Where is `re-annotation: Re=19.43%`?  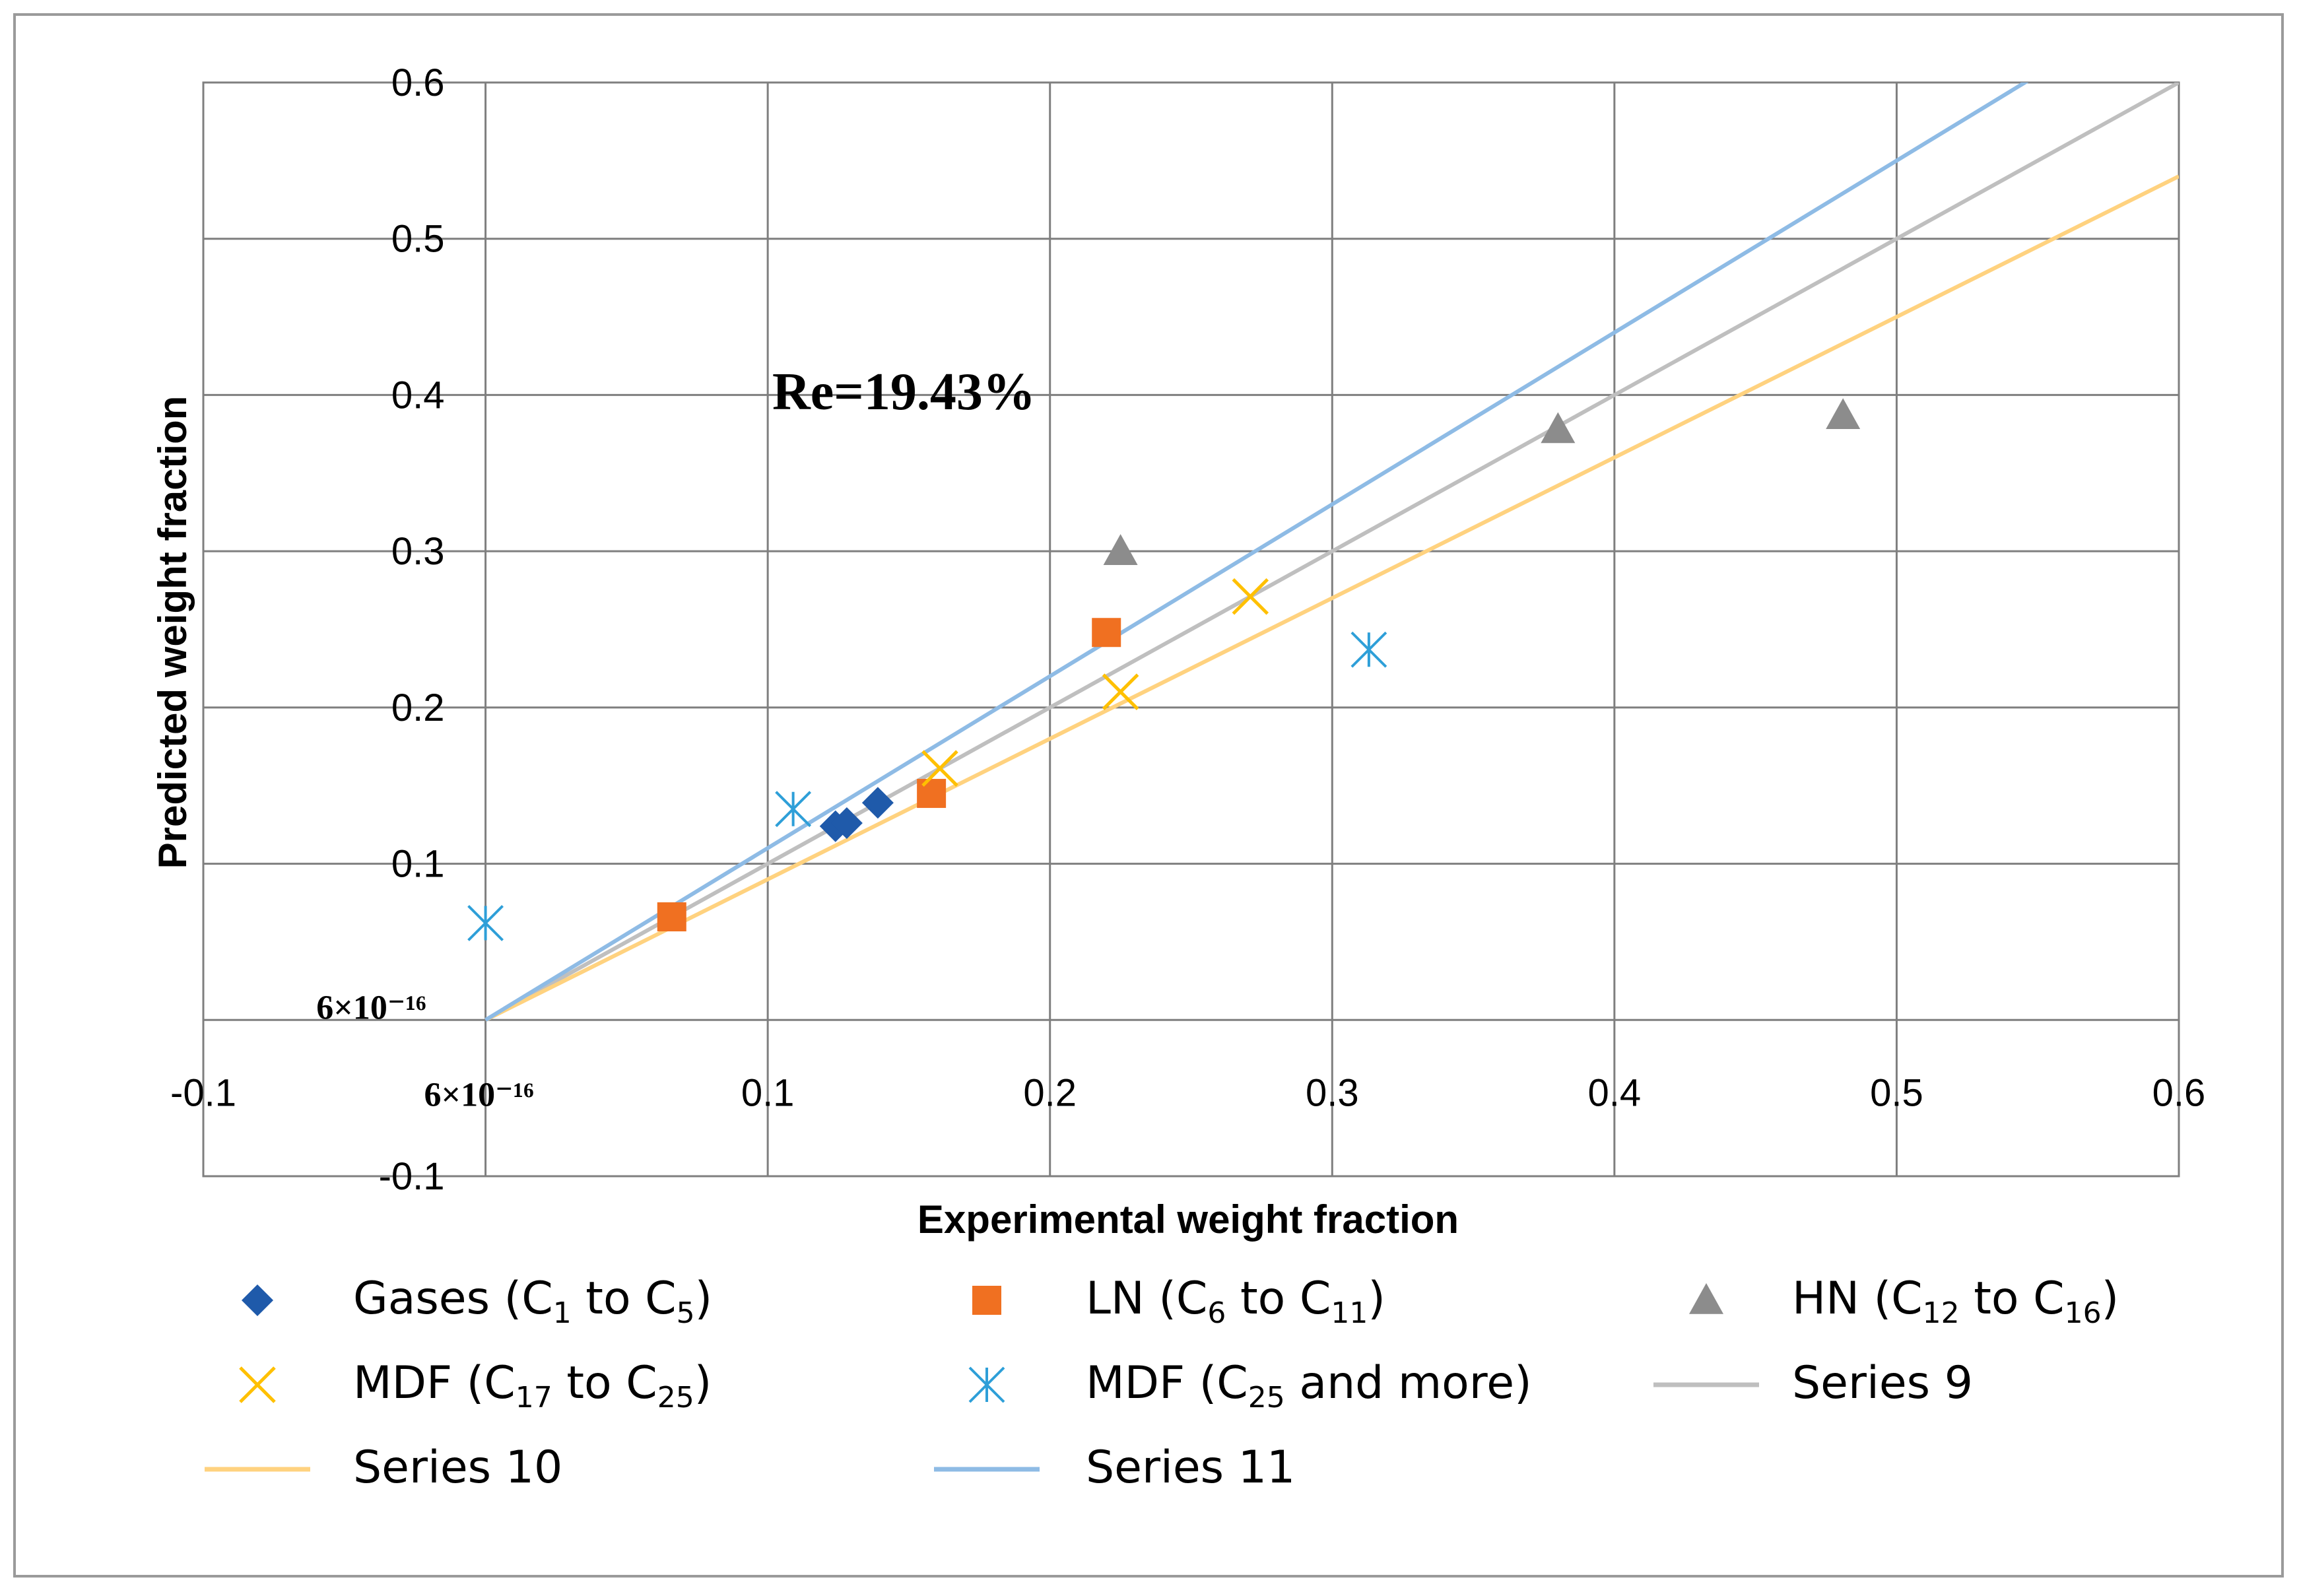
re-annotation: Re=19.43% is located at coordinates (904, 392).